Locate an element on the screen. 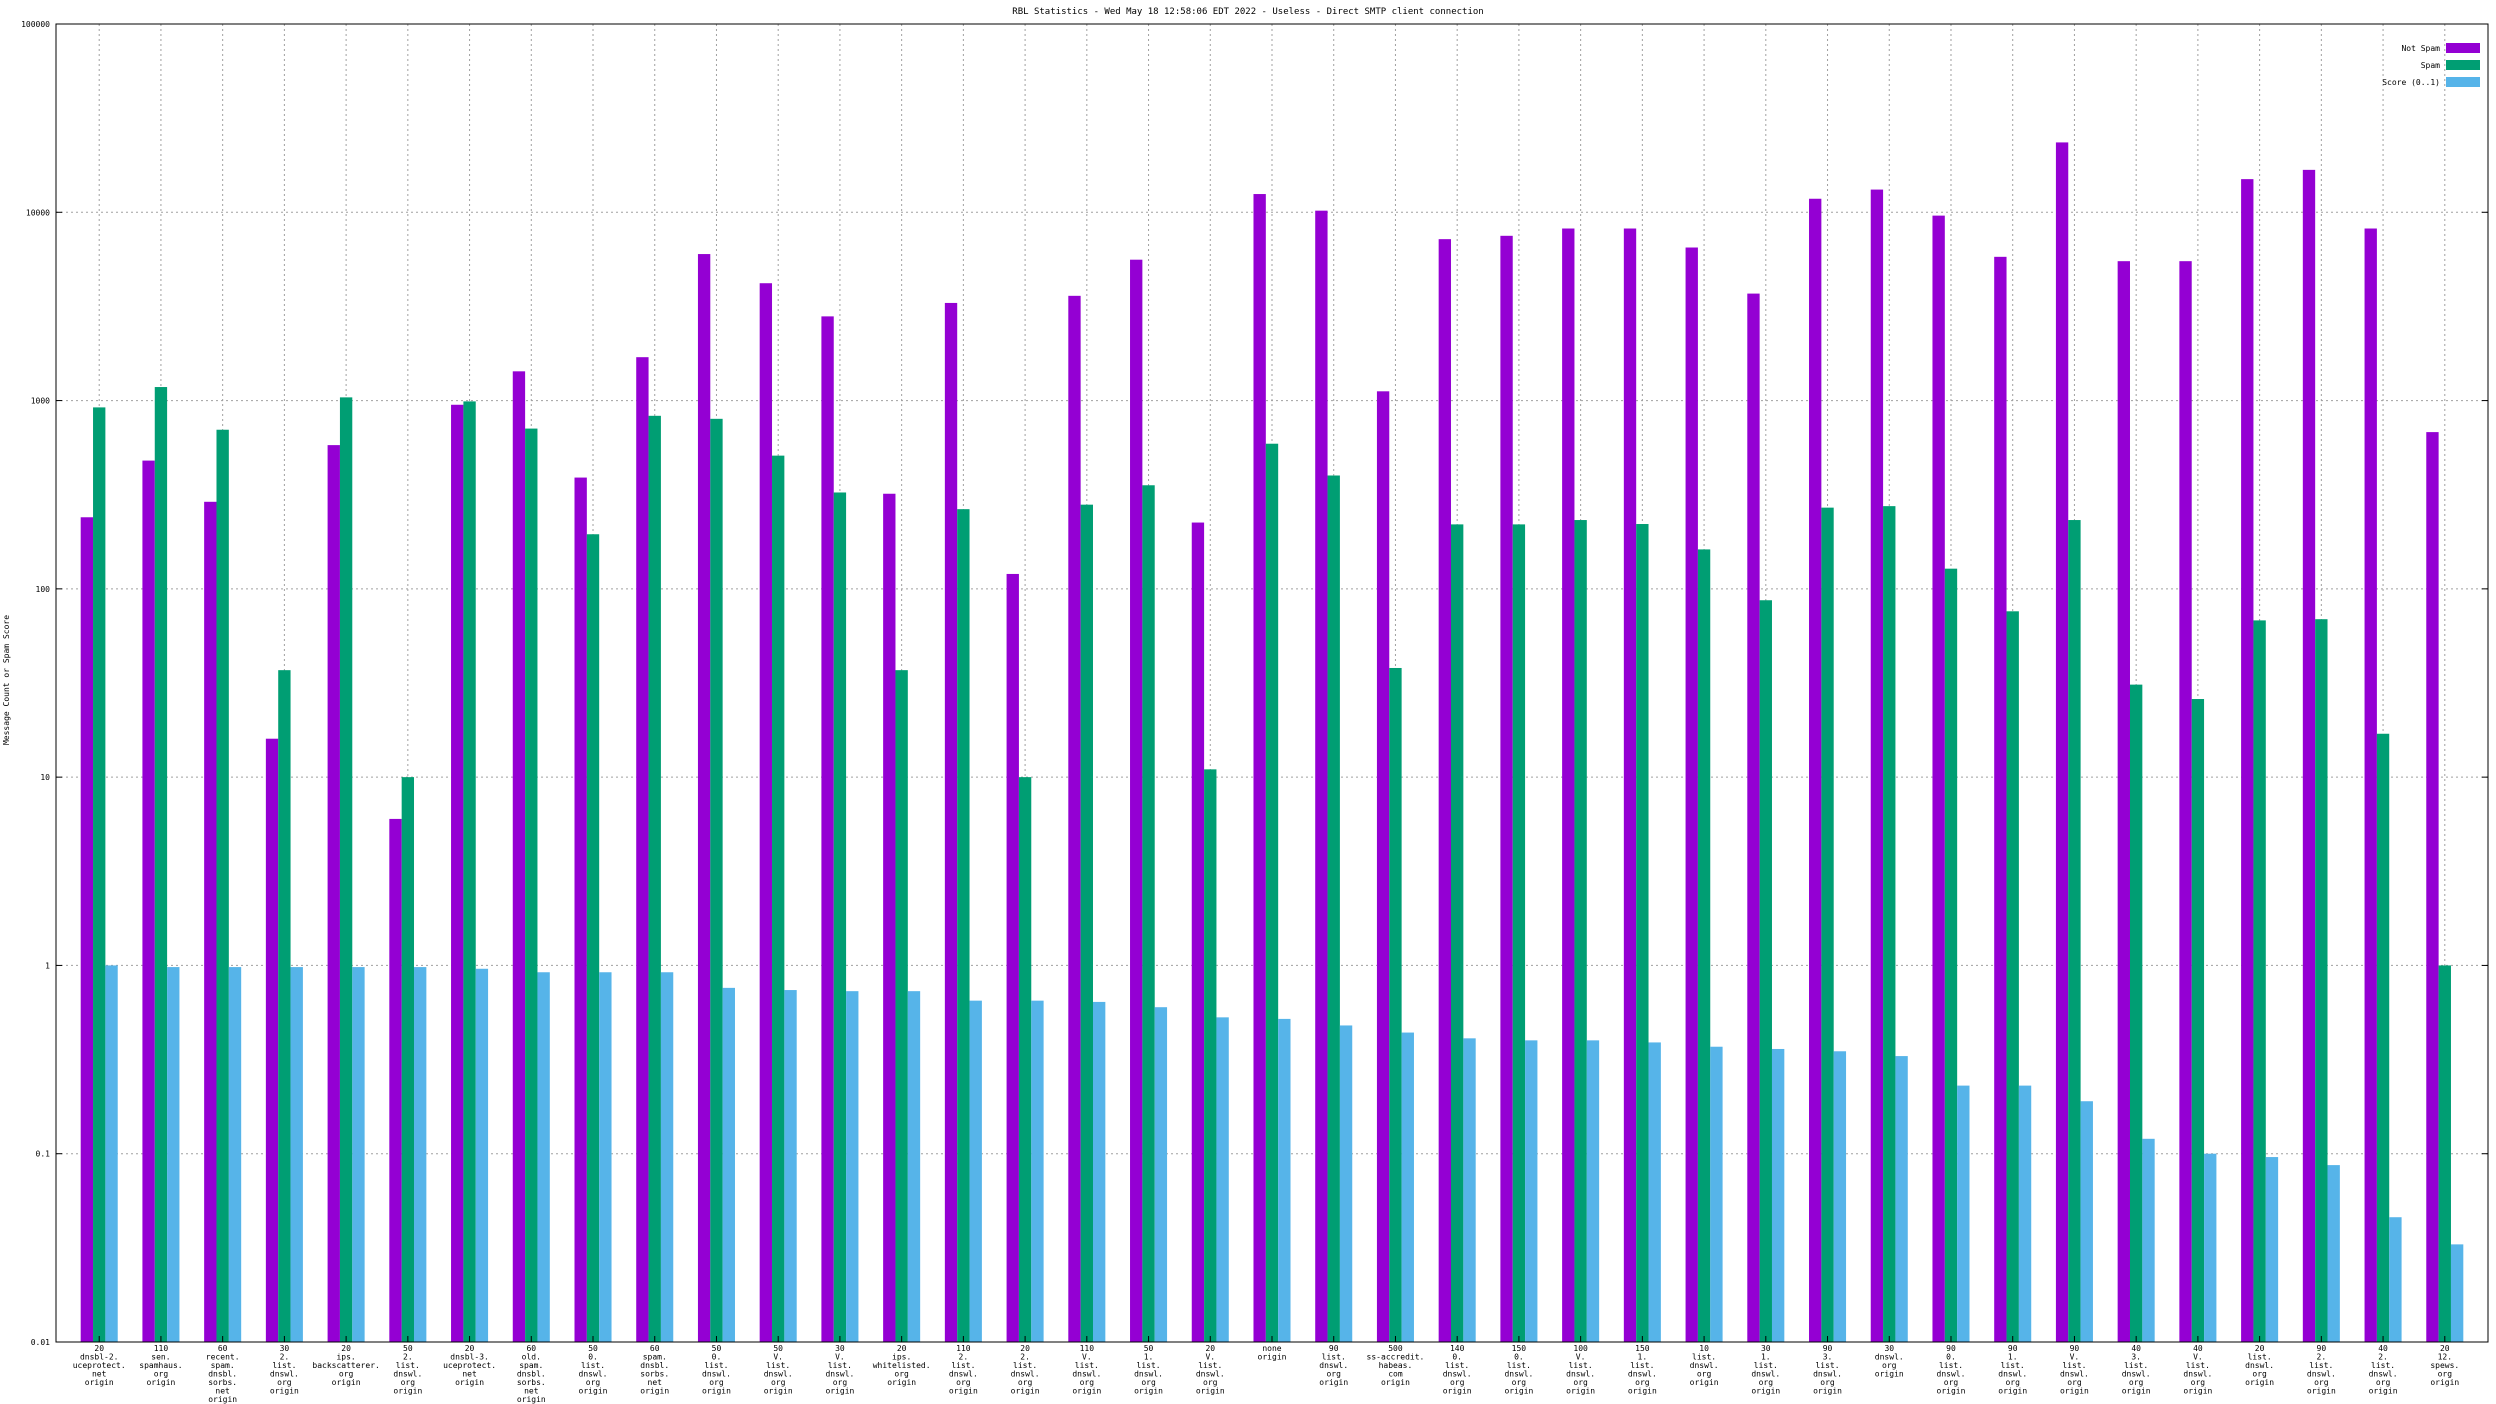 This screenshot has width=2496, height=1404. x-tick-label: none origin is located at coordinates (1272, 1353).